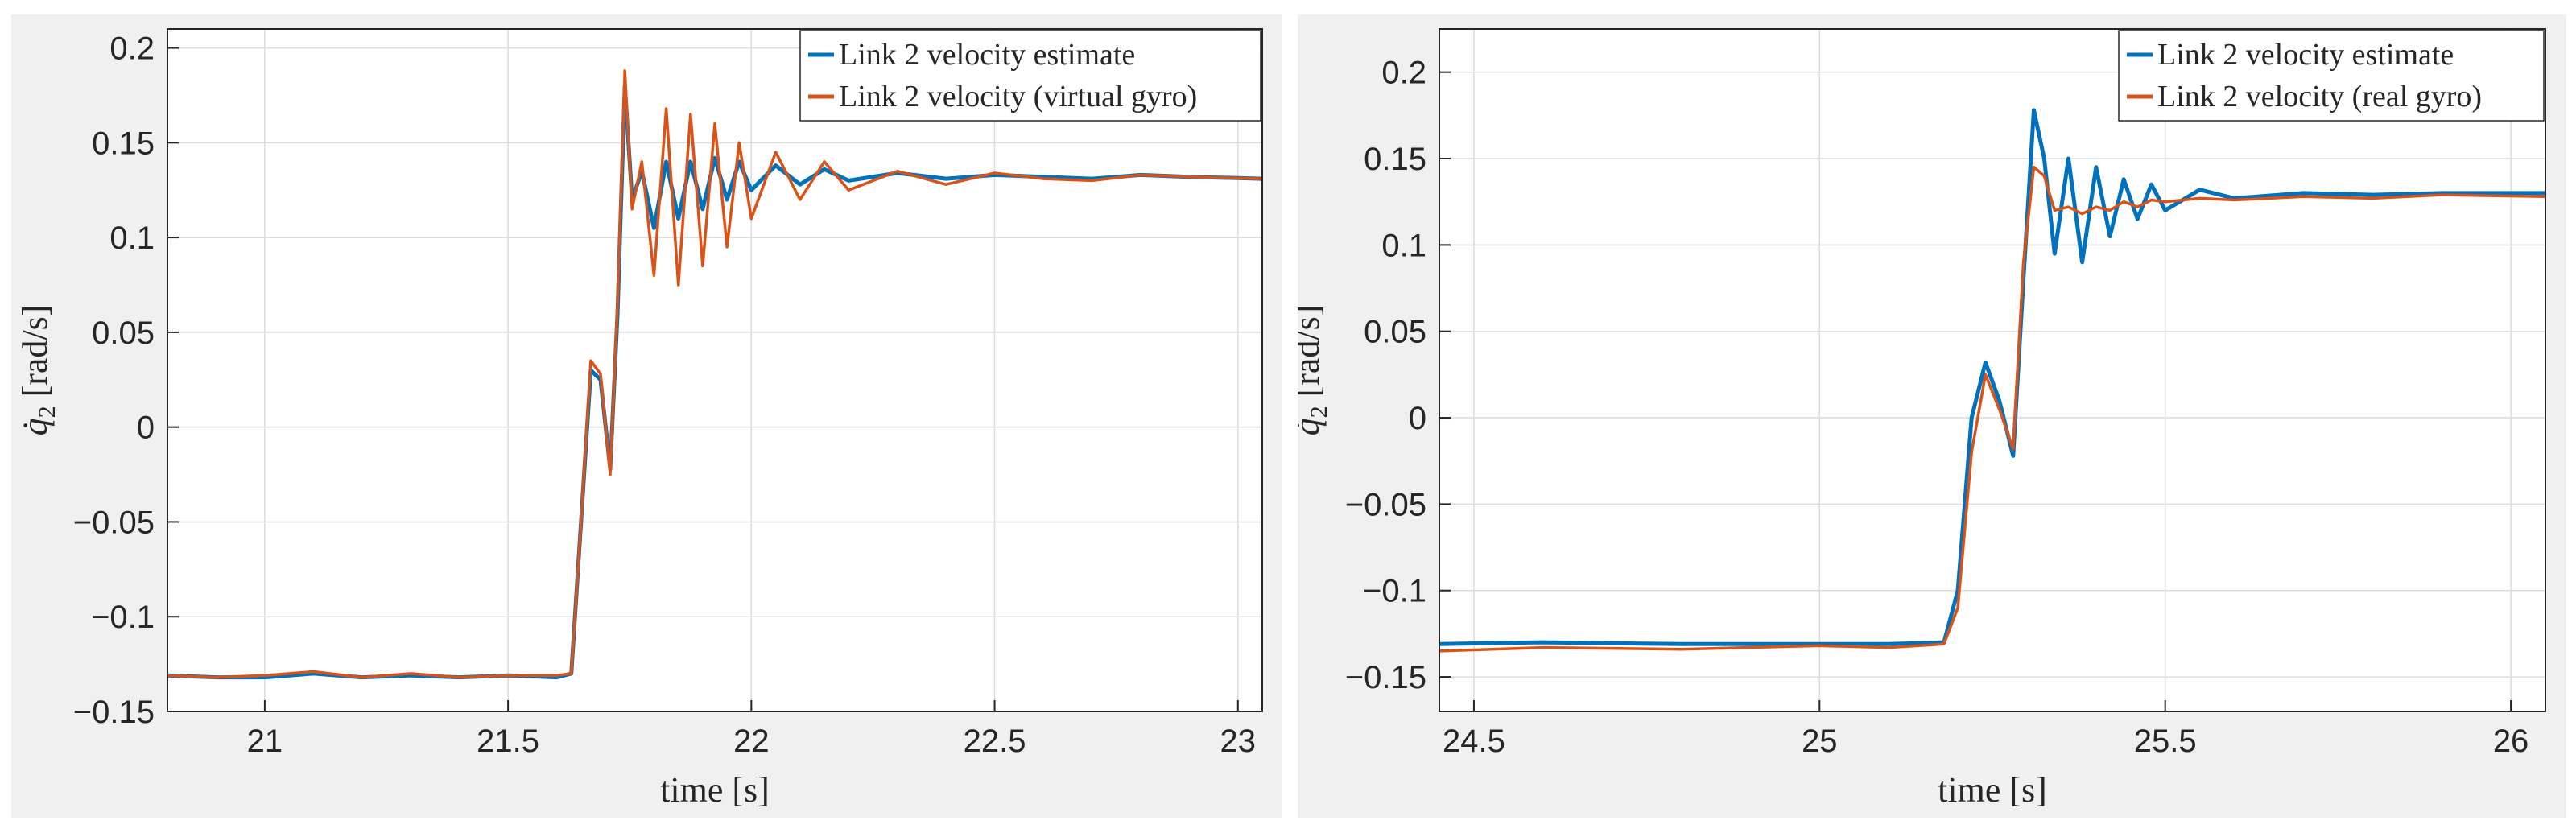  What do you see at coordinates (2165, 741) in the screenshot?
I see `x-tick-label: 25.5` at bounding box center [2165, 741].